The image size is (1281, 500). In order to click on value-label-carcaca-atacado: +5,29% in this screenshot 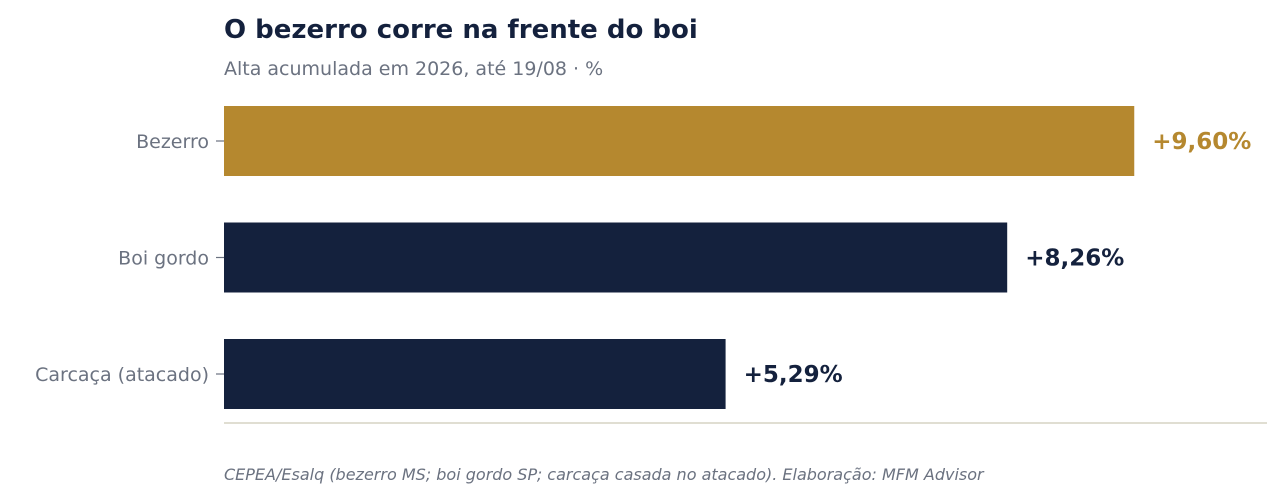, I will do `click(793, 375)`.